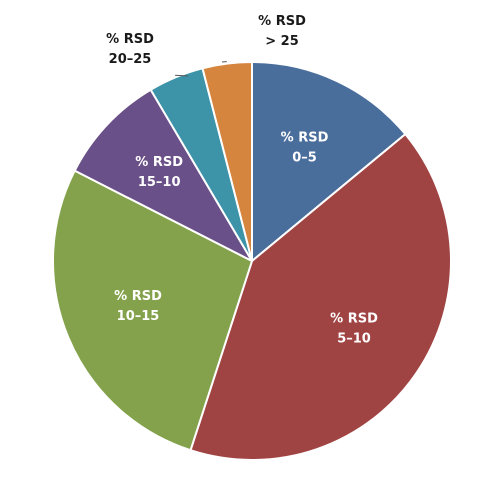  I want to click on slice-label-line2: 0–5, so click(304, 157).